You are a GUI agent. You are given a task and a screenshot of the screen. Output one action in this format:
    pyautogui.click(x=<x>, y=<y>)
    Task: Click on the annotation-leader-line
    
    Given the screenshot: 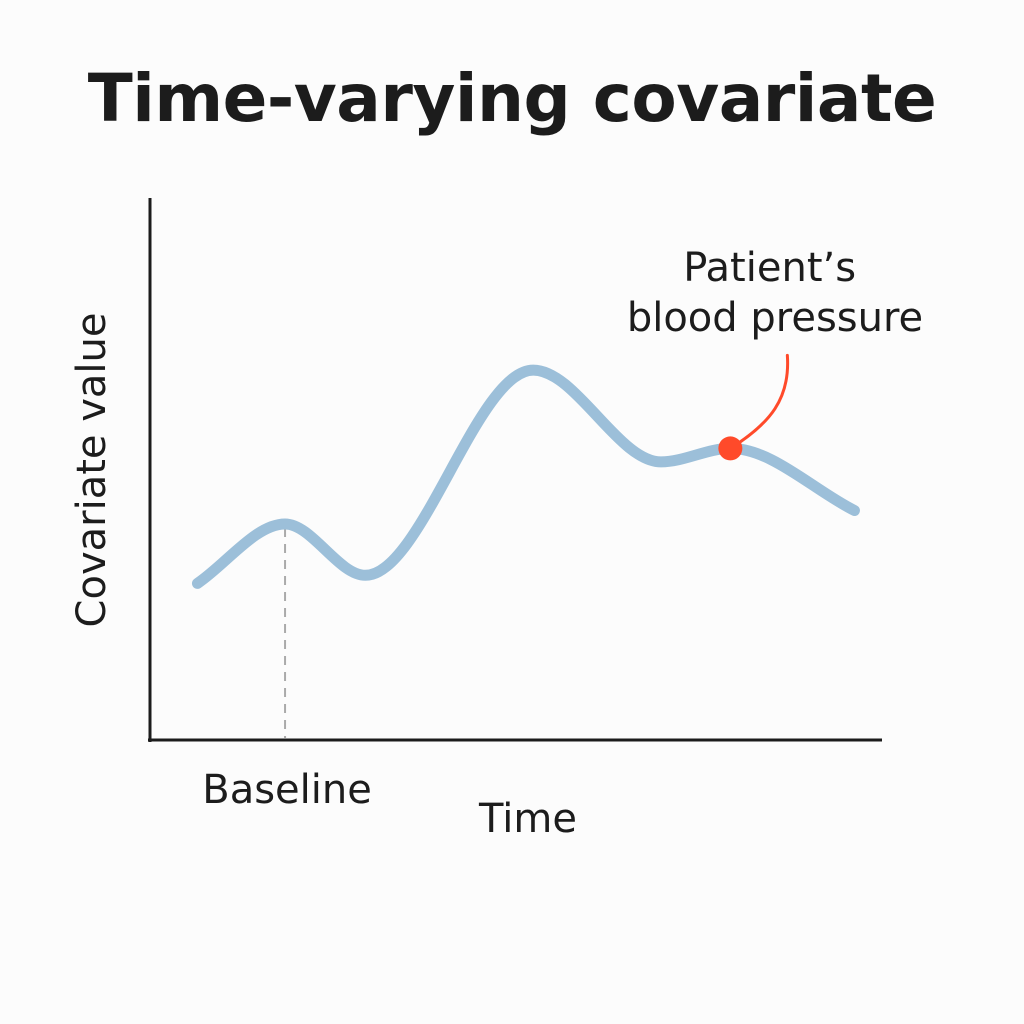 What is the action you would take?
    pyautogui.click(x=759, y=401)
    